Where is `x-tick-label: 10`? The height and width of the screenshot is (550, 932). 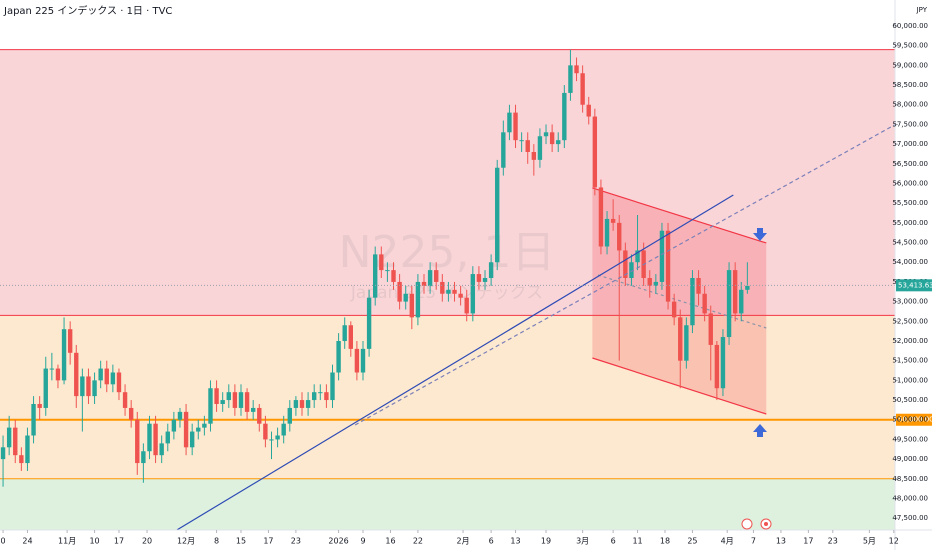 x-tick-label: 10 is located at coordinates (94, 541).